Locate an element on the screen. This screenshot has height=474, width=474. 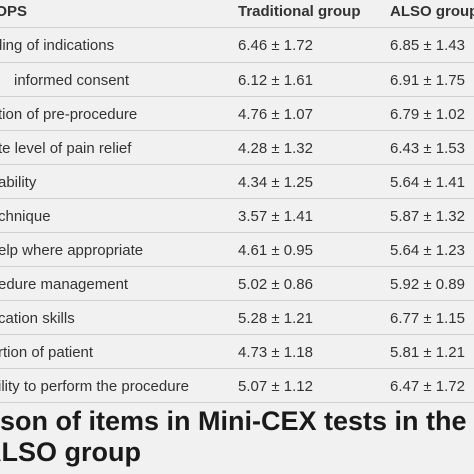
traditional-value: 5.28 ± 1.21 is located at coordinates (275, 318).